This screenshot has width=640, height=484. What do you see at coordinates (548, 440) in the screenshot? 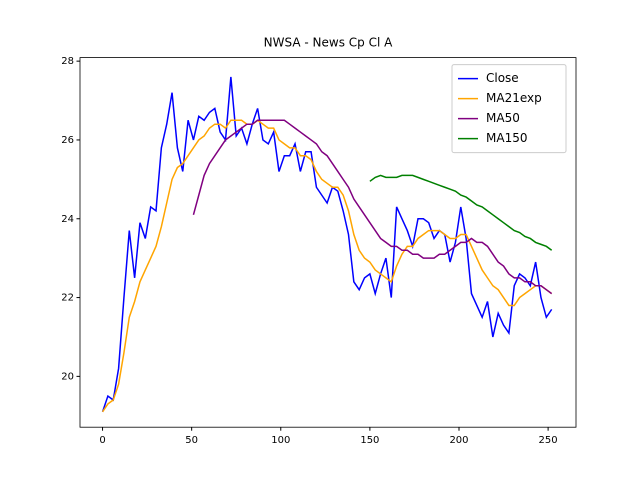
I see `x-tick-label: 250` at bounding box center [548, 440].